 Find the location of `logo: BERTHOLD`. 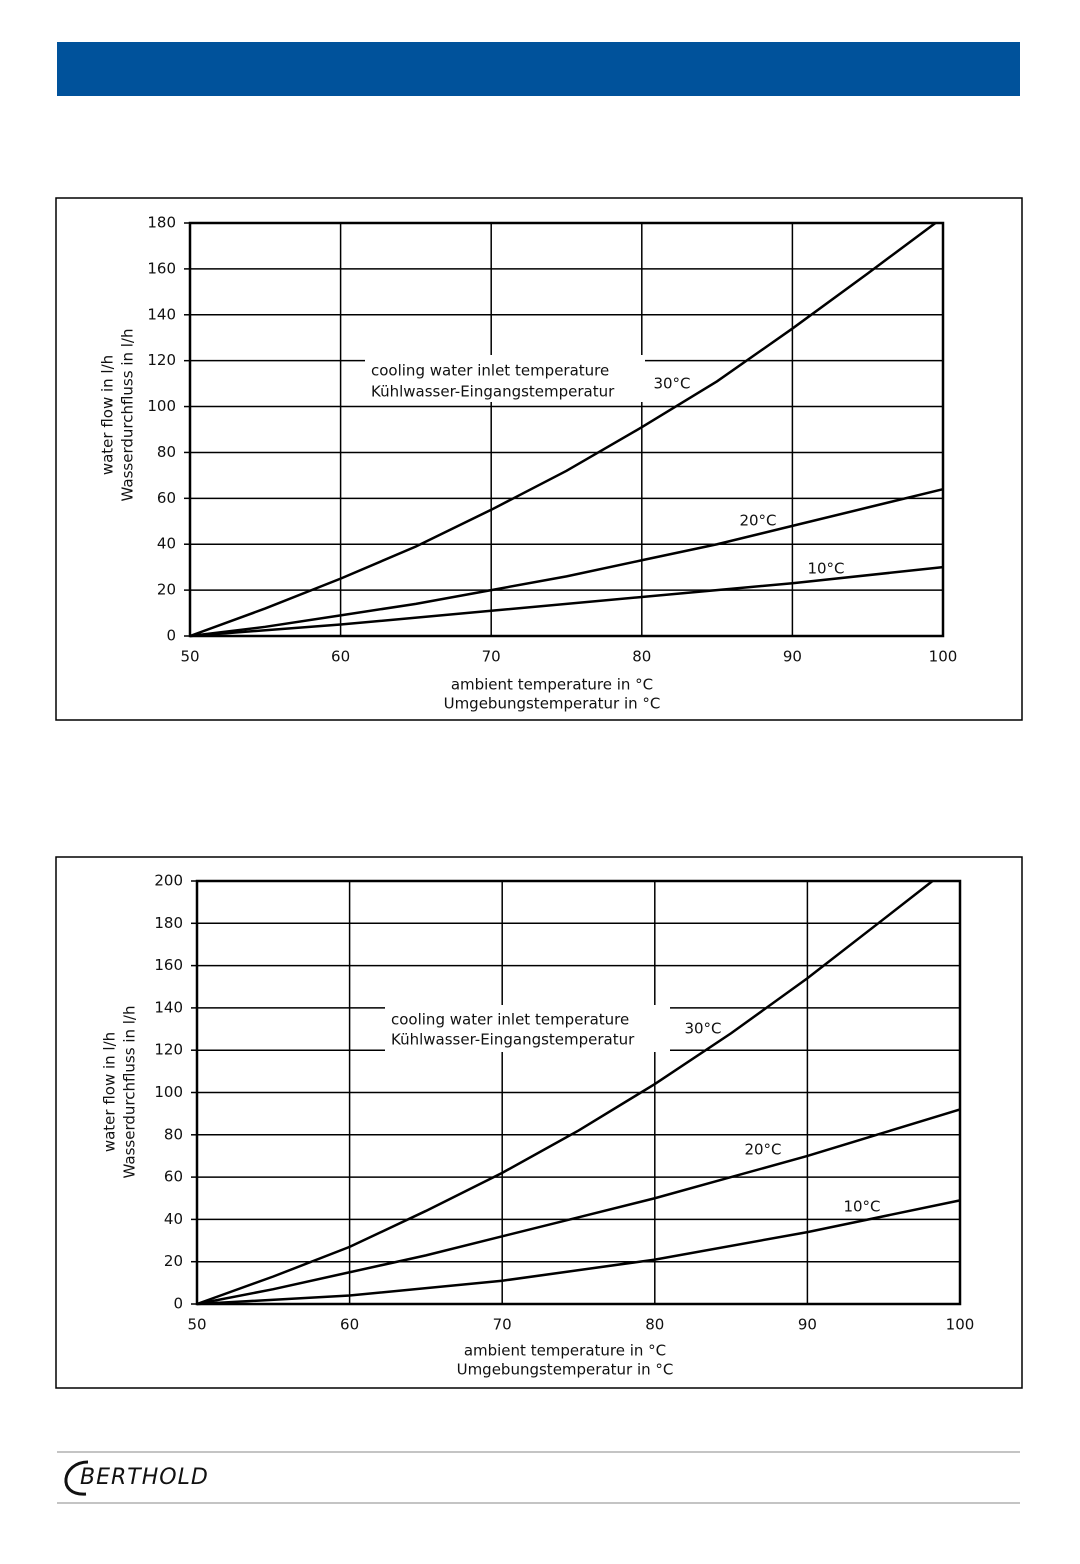

logo: BERTHOLD is located at coordinates (144, 1477).